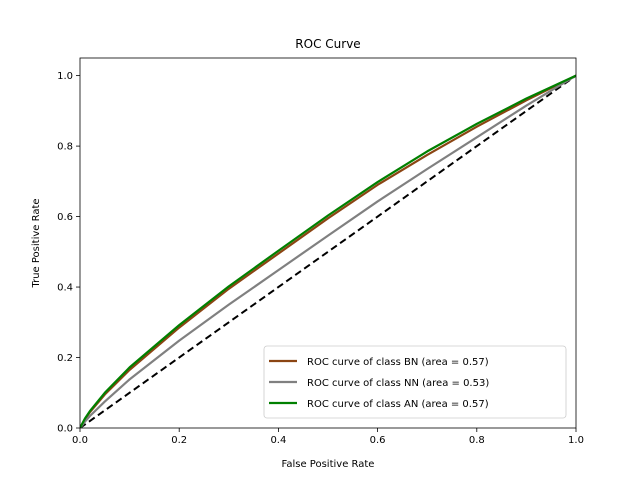 This screenshot has height=480, width=640. What do you see at coordinates (80, 440) in the screenshot?
I see `x-tick-label: 0.0` at bounding box center [80, 440].